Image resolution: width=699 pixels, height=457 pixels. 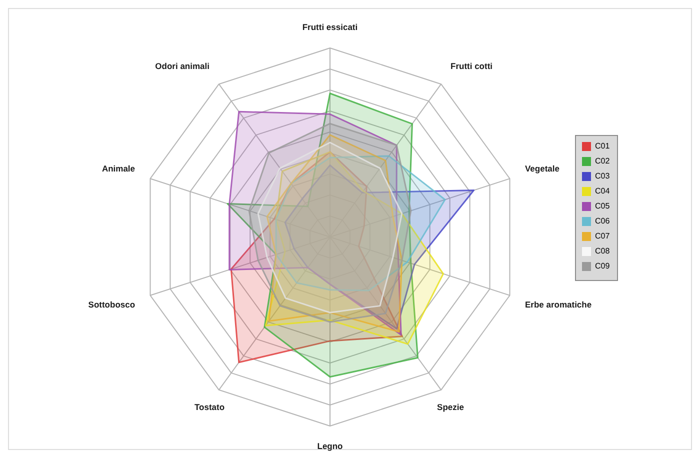 What do you see at coordinates (602, 146) in the screenshot?
I see `legend-label: C01` at bounding box center [602, 146].